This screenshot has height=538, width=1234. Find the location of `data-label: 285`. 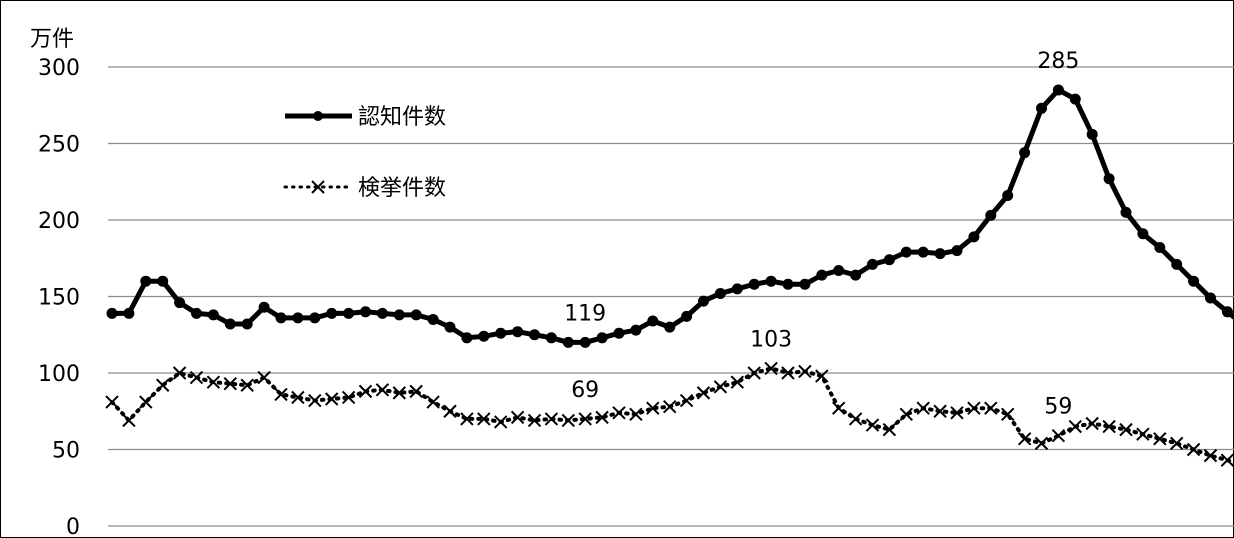

data-label: 285 is located at coordinates (1058, 61).